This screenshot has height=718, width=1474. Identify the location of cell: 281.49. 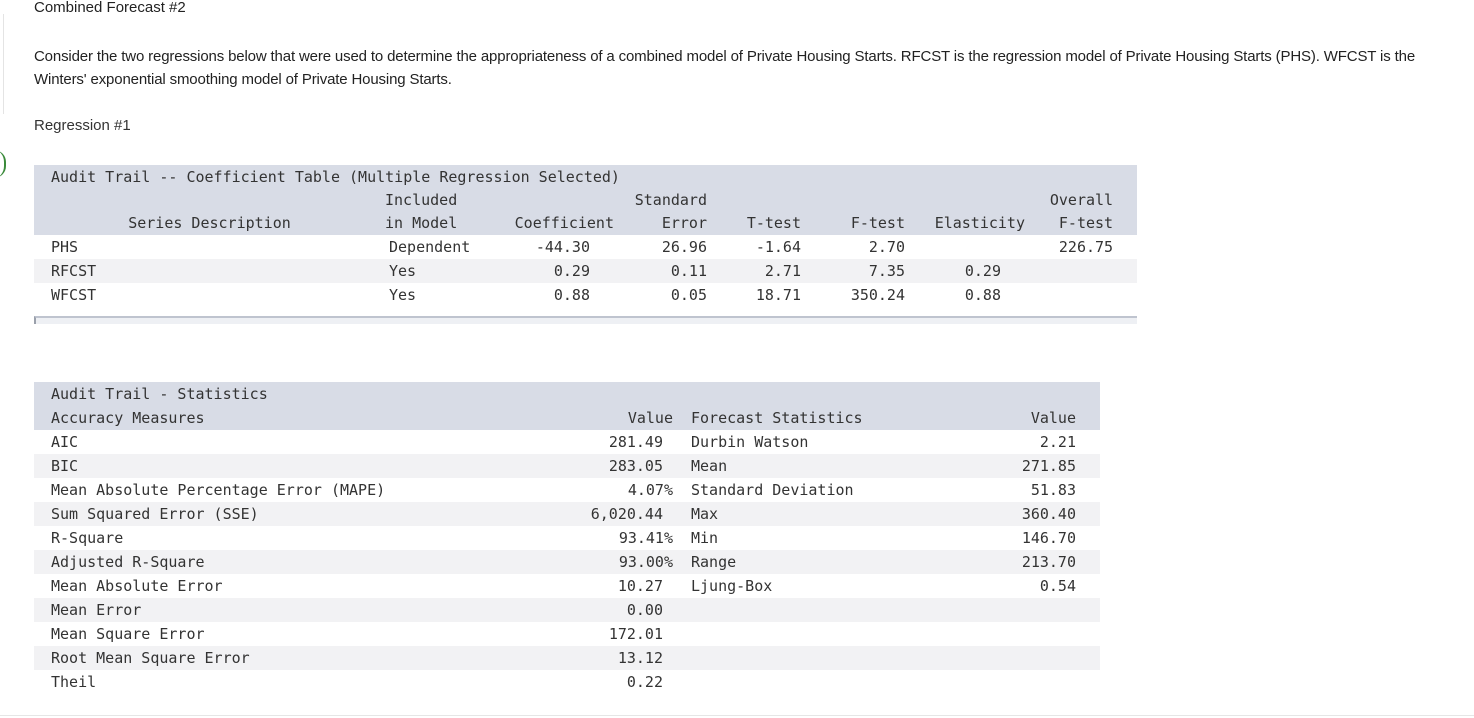
(635, 442).